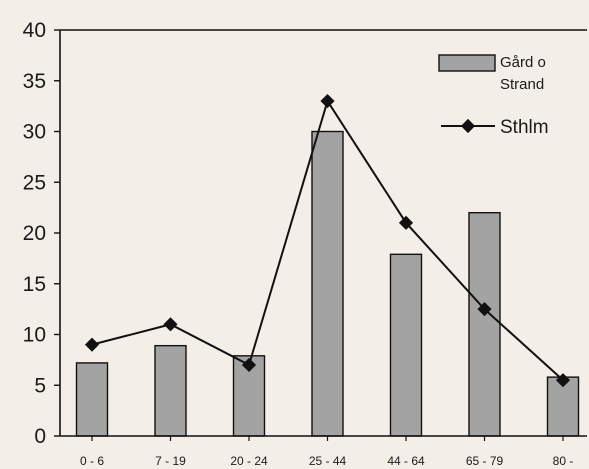 This screenshot has height=469, width=589. What do you see at coordinates (467, 63) in the screenshot?
I see `legend-bar-swatch` at bounding box center [467, 63].